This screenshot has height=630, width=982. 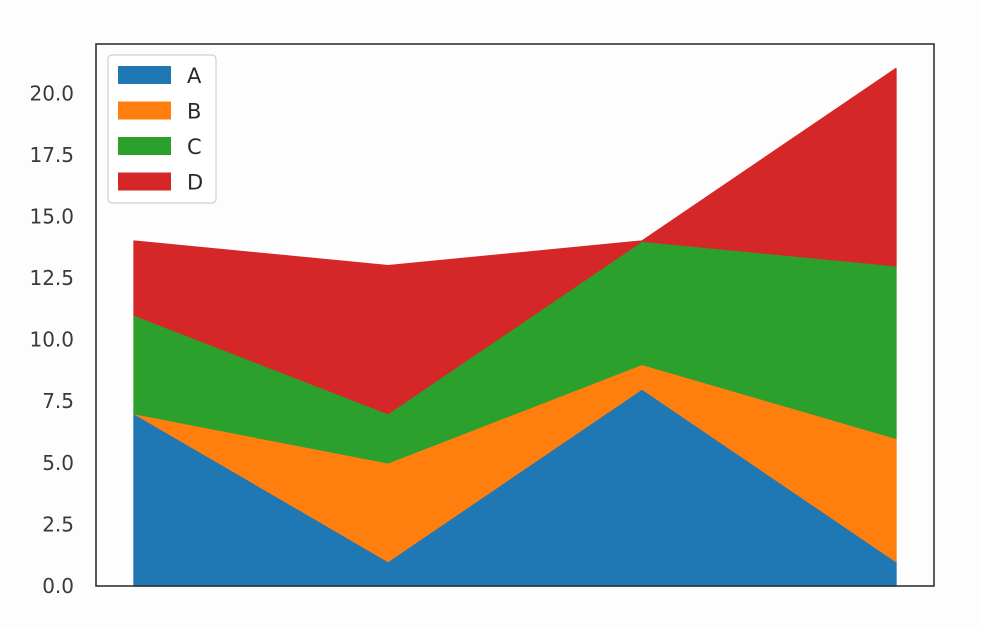 What do you see at coordinates (58, 586) in the screenshot?
I see `y-tick-label: 0.0` at bounding box center [58, 586].